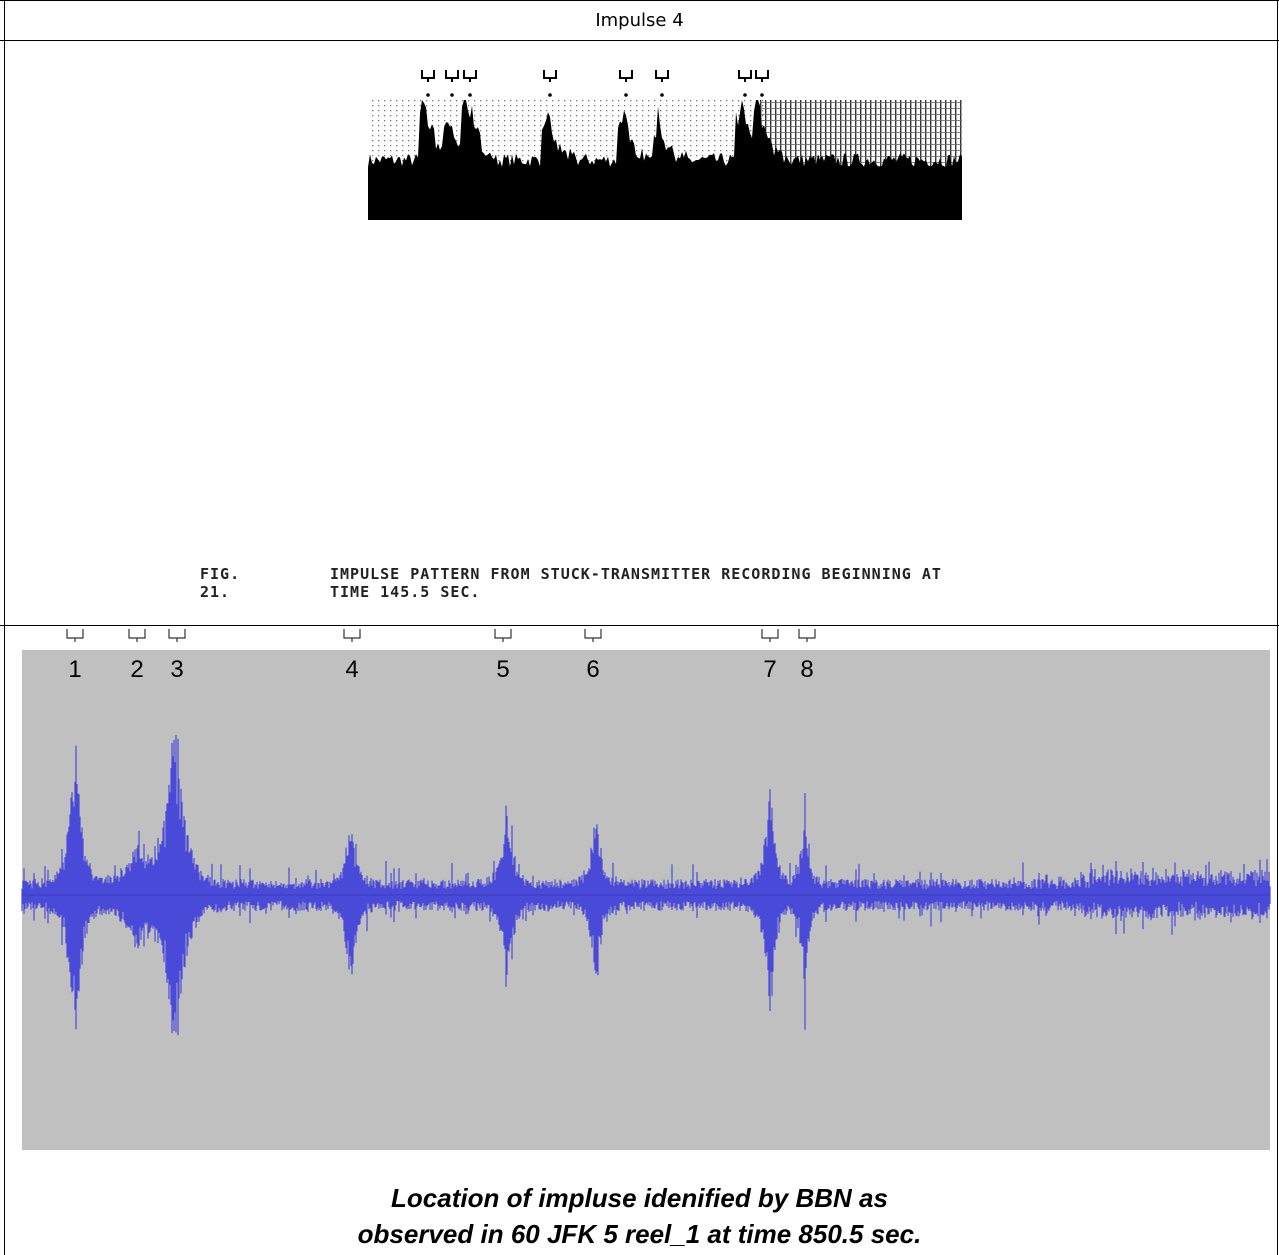 The height and width of the screenshot is (1255, 1279). Describe the element at coordinates (74, 669) in the screenshot. I see `marker-label: 1` at that location.